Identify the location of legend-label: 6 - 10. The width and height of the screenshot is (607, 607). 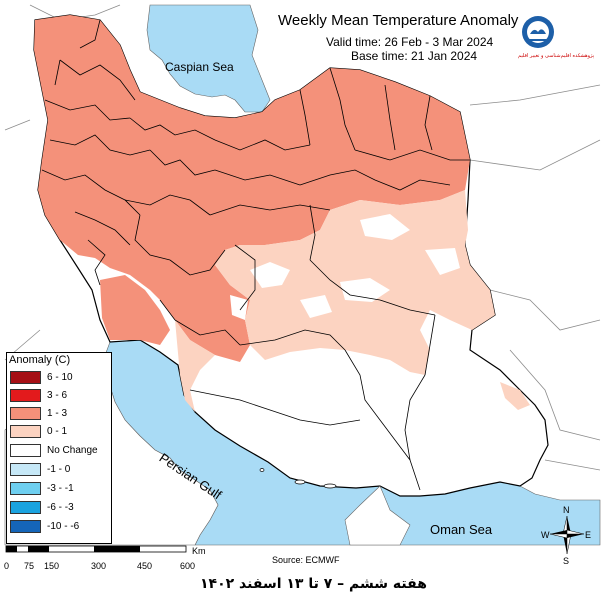
(60, 377).